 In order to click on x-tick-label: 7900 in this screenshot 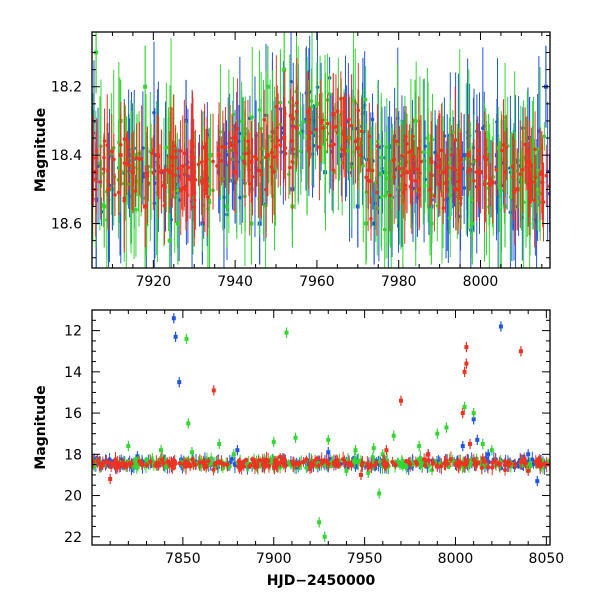, I will do `click(274, 559)`.